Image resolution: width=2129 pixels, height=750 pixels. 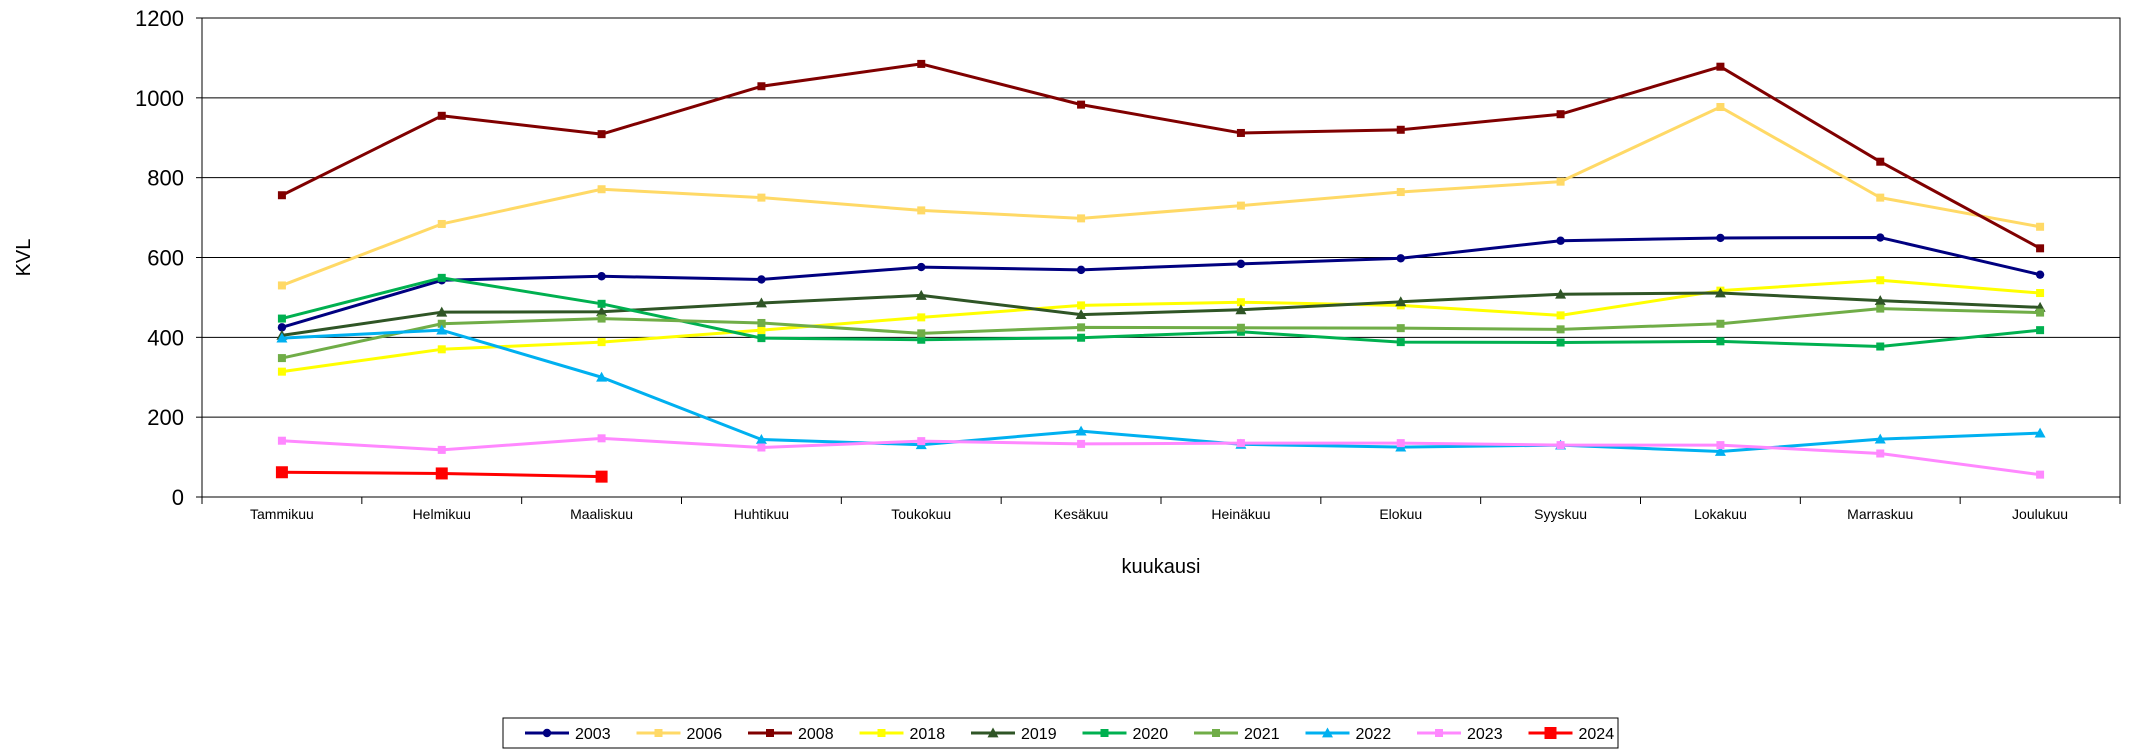 What do you see at coordinates (1880, 514) in the screenshot?
I see `x-tick-label: Marraskuu` at bounding box center [1880, 514].